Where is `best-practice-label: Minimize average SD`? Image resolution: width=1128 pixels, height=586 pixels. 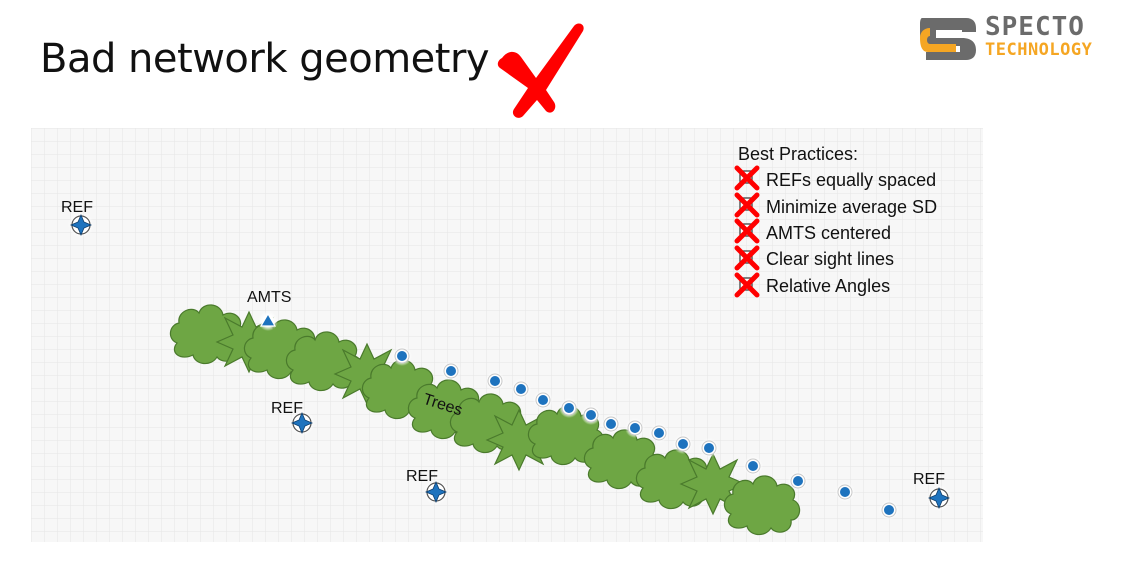
best-practice-label: Minimize average SD is located at coordinates (851, 207).